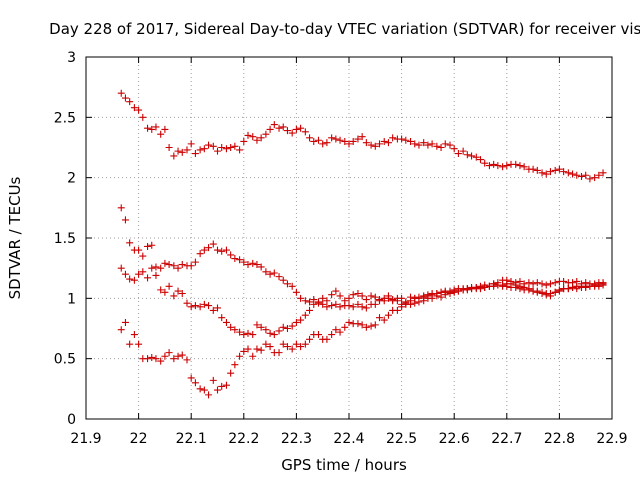 The width and height of the screenshot is (640, 480). What do you see at coordinates (506, 439) in the screenshot?
I see `x-tick-label: 22.7` at bounding box center [506, 439].